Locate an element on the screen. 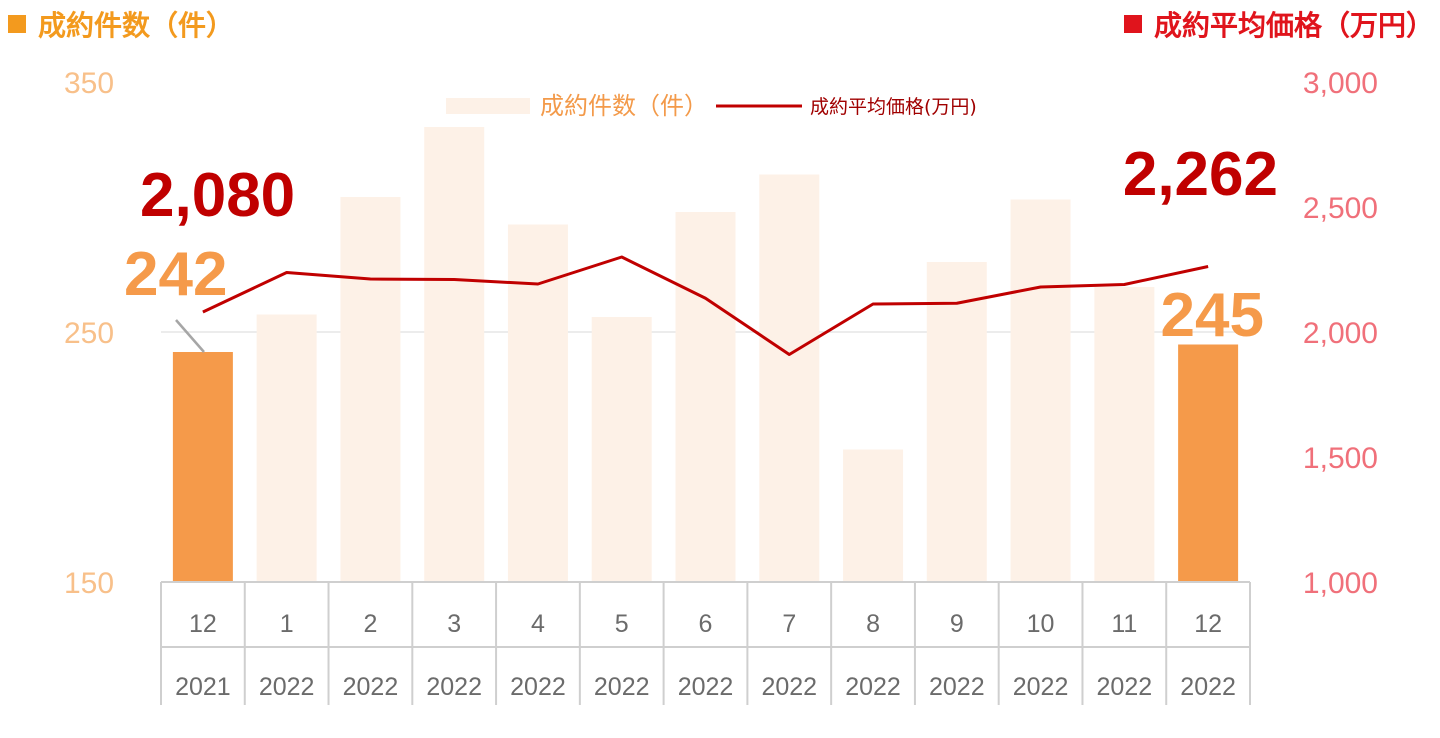  month-tick-label: 3 is located at coordinates (454, 624).